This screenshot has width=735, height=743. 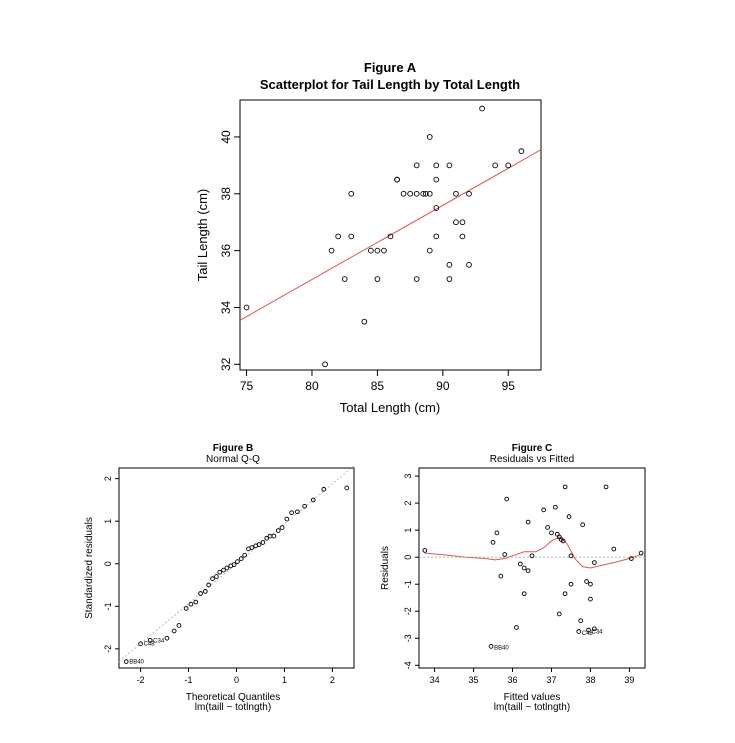 What do you see at coordinates (532, 448) in the screenshot?
I see `figure-c-title: Figure C` at bounding box center [532, 448].